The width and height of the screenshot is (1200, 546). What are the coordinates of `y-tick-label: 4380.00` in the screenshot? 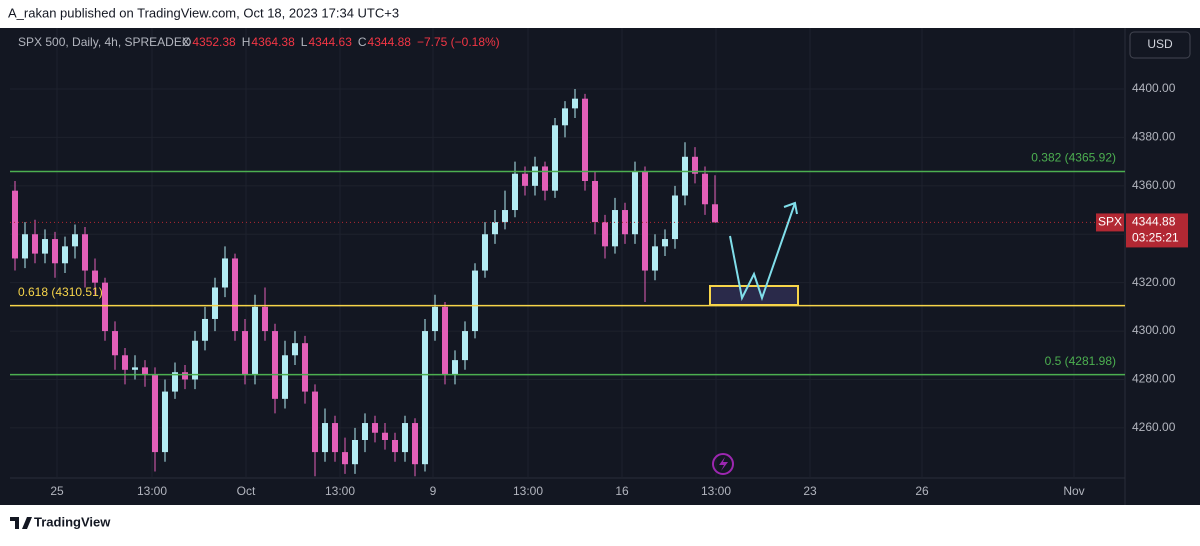 It's located at (1154, 137).